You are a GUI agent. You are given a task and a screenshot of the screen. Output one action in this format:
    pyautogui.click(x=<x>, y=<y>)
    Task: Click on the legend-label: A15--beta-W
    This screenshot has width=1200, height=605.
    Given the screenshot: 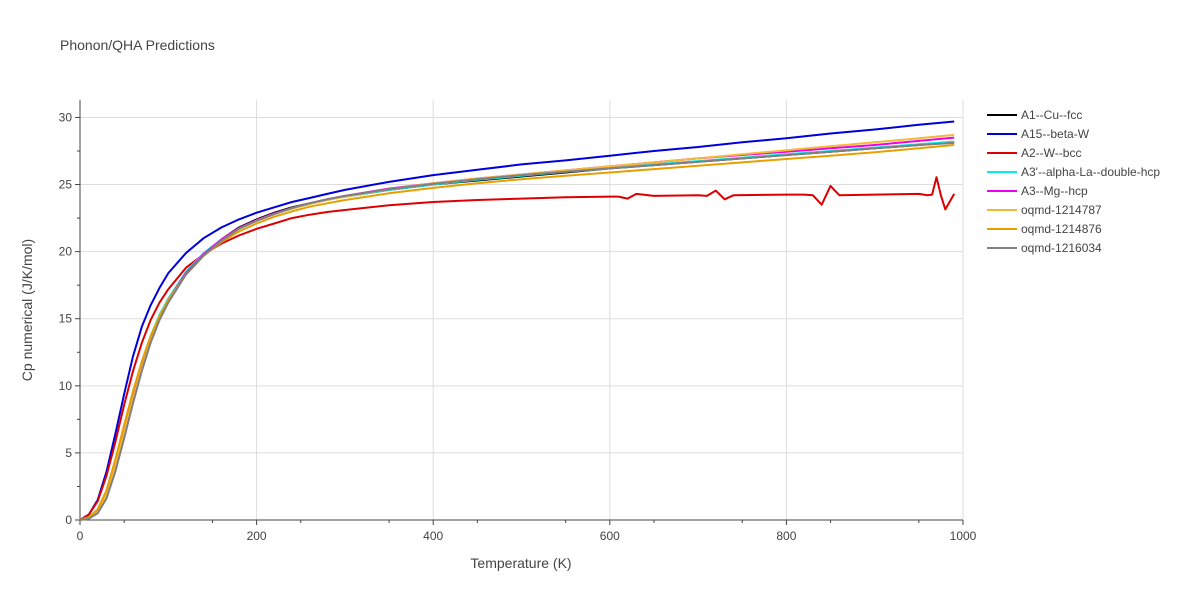 What is the action you would take?
    pyautogui.click(x=1055, y=134)
    